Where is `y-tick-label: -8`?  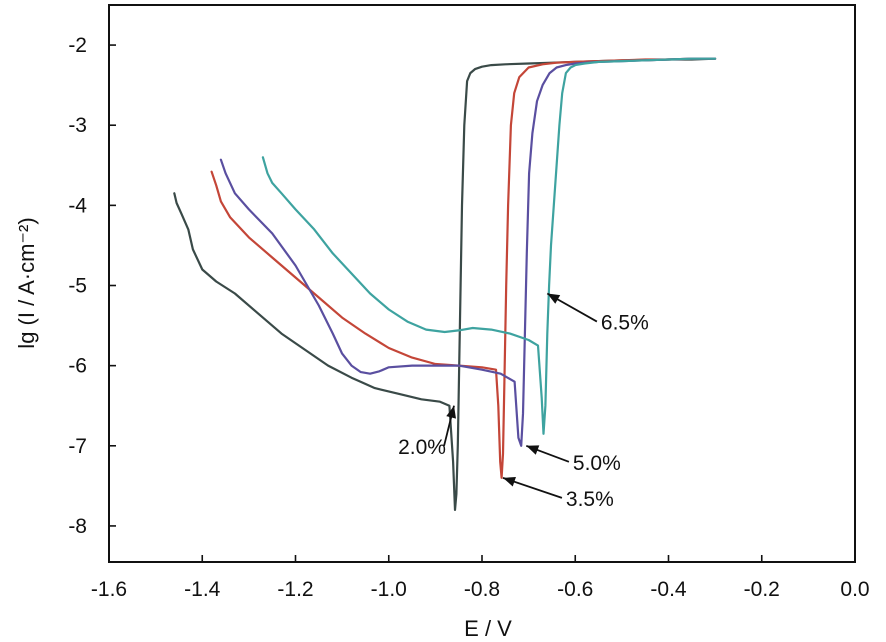
y-tick-label: -8 is located at coordinates (77, 526).